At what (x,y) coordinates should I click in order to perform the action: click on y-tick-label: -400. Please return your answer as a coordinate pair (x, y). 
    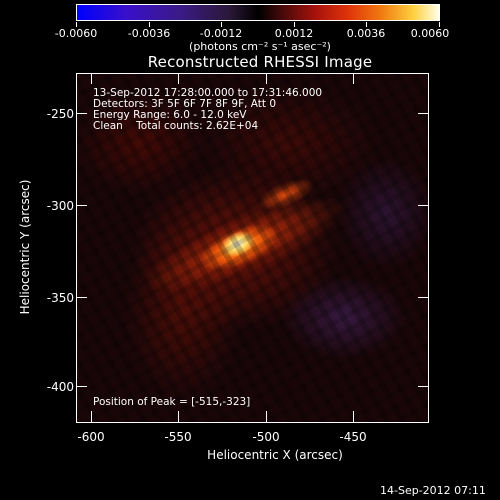
    Looking at the image, I should click on (60, 387).